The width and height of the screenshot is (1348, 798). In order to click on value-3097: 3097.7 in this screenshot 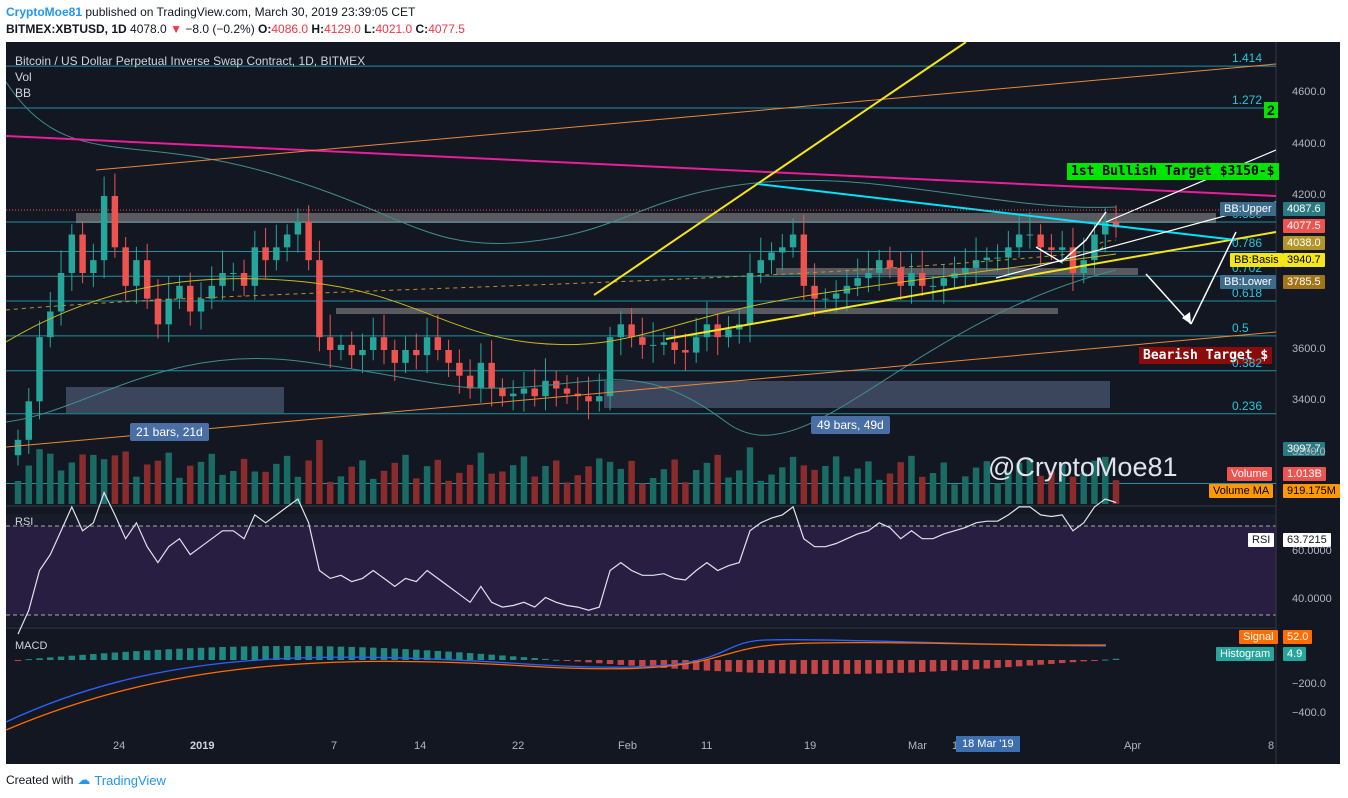, I will do `click(1304, 449)`.